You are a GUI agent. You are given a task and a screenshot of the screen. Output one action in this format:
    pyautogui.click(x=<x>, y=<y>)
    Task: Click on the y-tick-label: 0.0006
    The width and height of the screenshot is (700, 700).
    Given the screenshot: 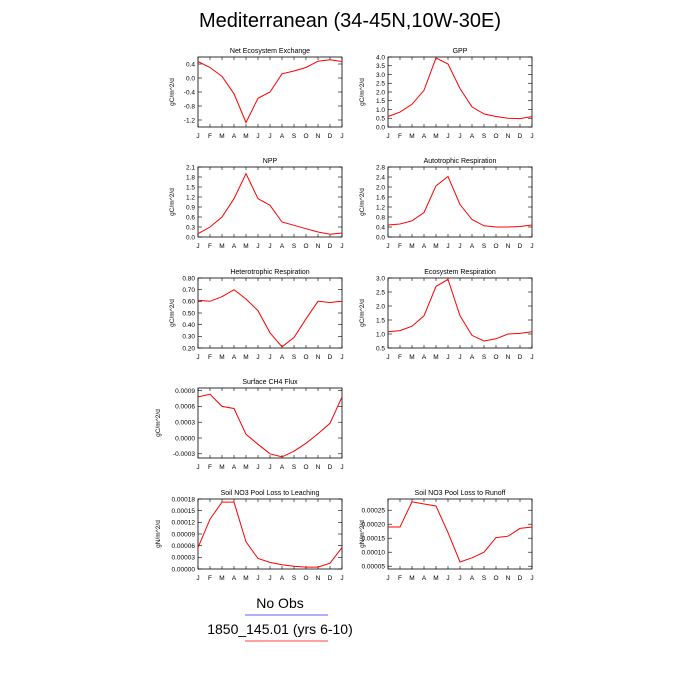 What is the action you would take?
    pyautogui.click(x=185, y=407)
    